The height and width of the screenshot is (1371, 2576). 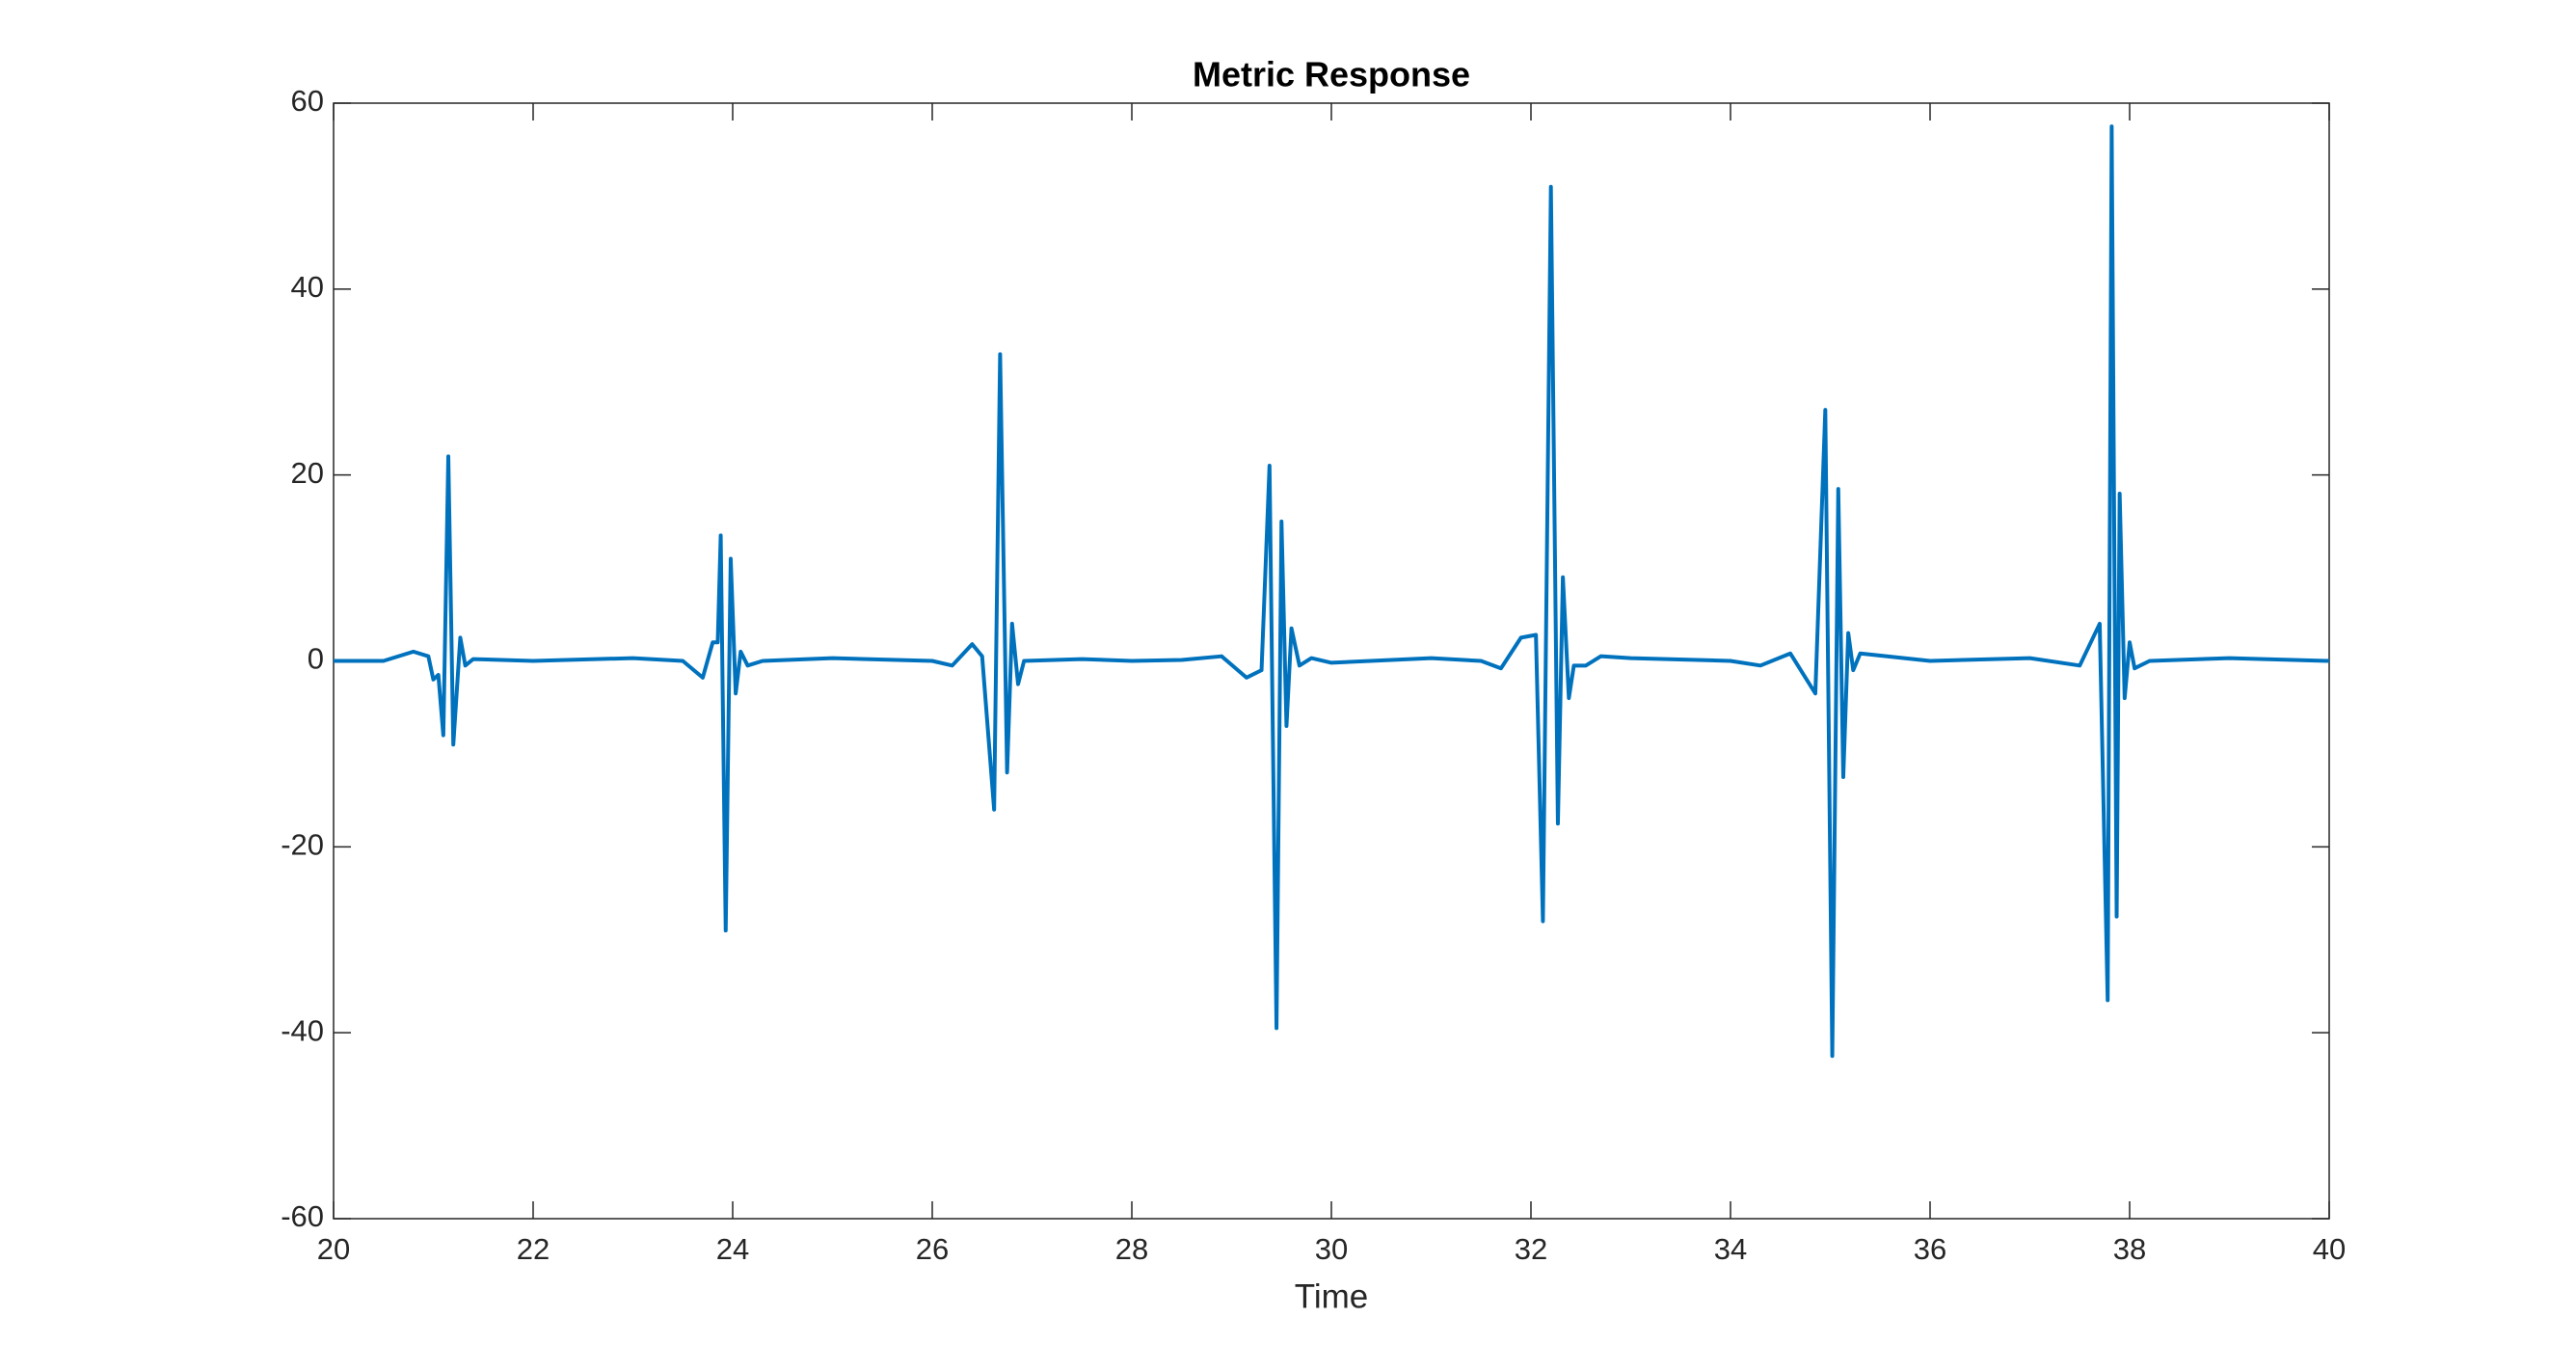 What do you see at coordinates (733, 1249) in the screenshot?
I see `x-tick-label: 24` at bounding box center [733, 1249].